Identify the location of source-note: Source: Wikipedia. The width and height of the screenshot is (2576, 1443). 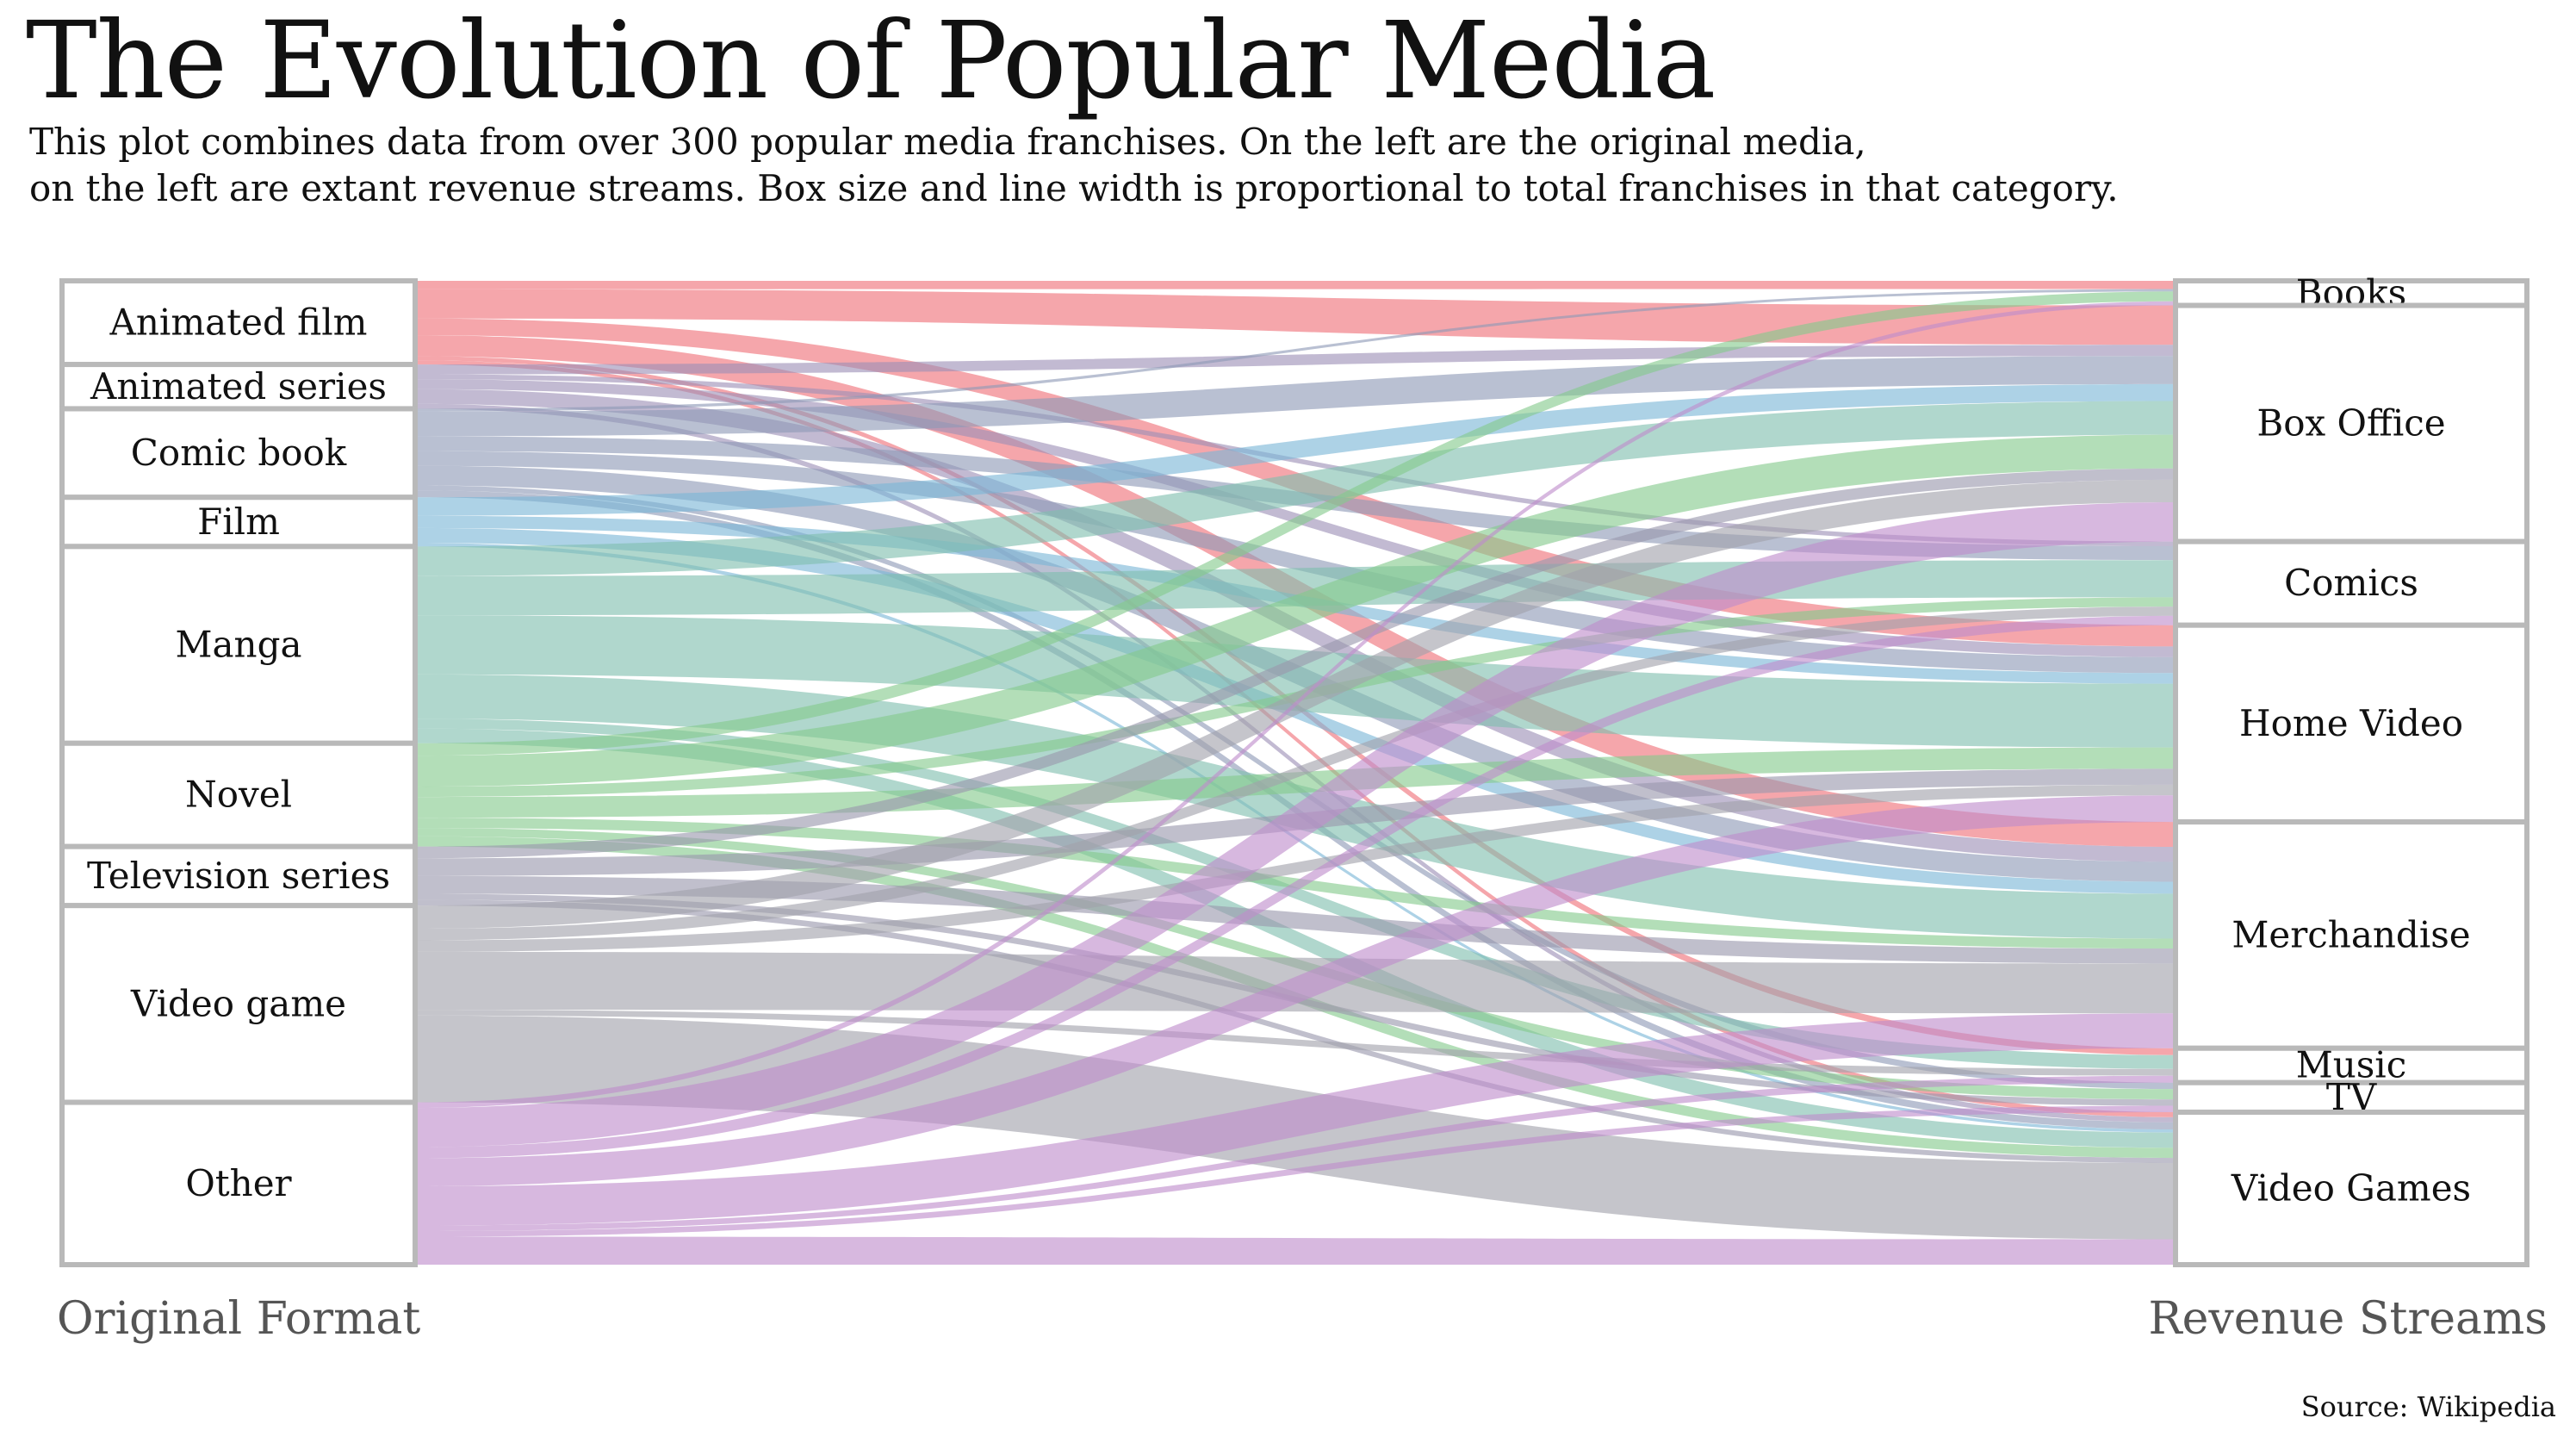
(2429, 1406).